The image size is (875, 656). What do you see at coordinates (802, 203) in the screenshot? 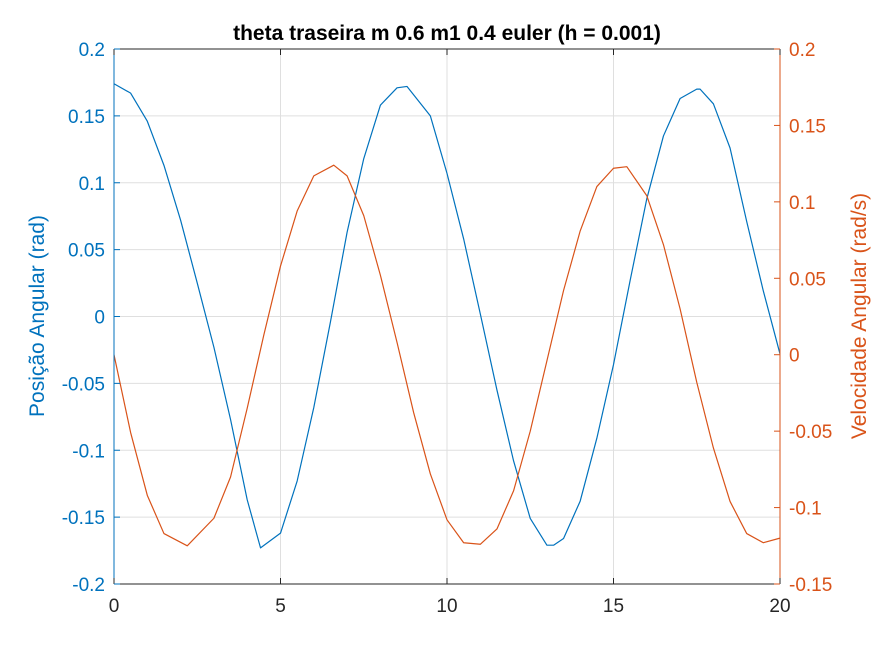
I see `y-right-tick-label: 0.1` at bounding box center [802, 203].